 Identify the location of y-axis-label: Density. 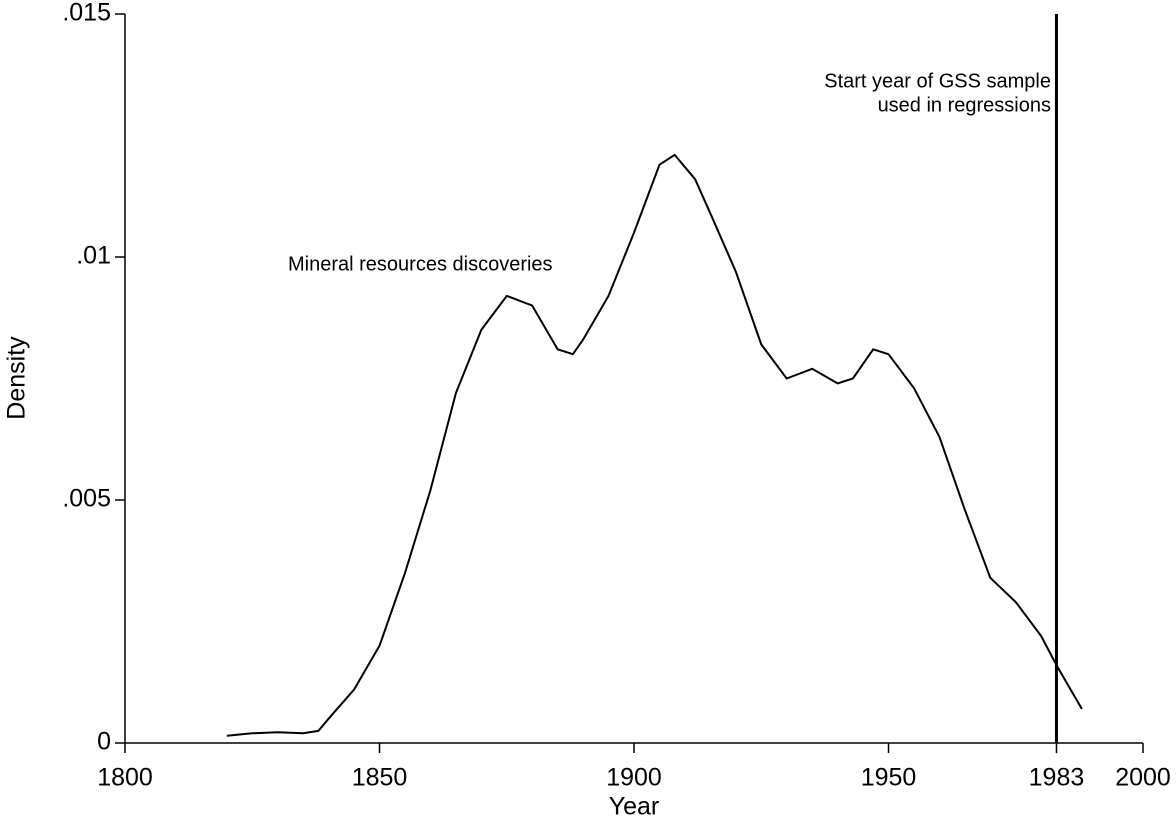
(17, 378).